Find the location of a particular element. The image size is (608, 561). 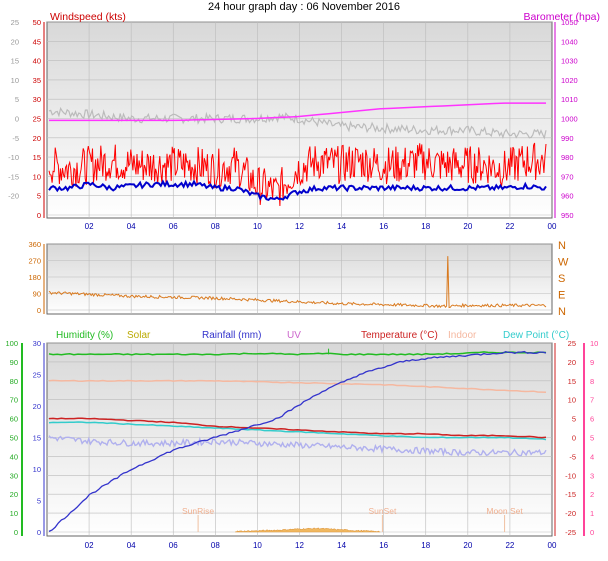

temperature-tick-label: -25 is located at coordinates (570, 532).